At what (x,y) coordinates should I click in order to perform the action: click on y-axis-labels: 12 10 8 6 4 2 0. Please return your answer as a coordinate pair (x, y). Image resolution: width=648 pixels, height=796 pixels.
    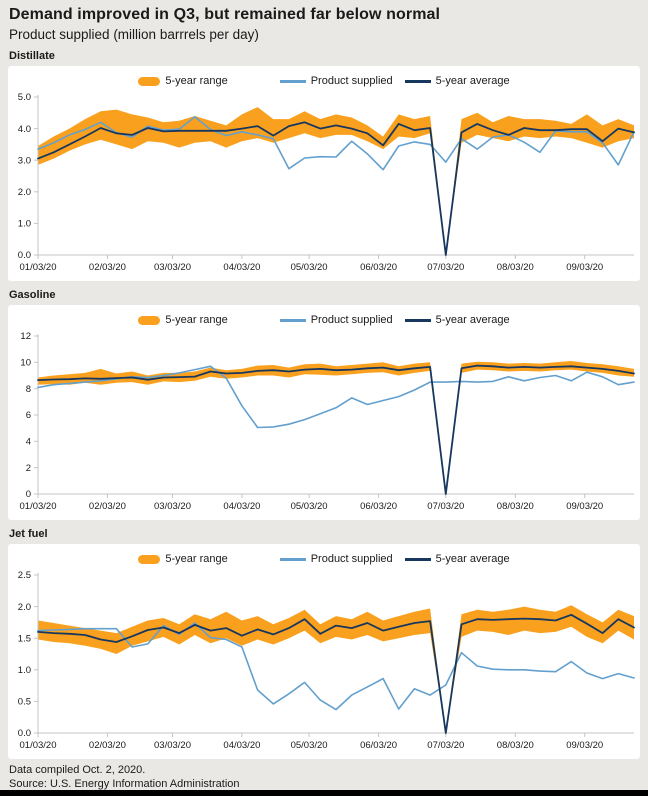
    Looking at the image, I should click on (25, 416).